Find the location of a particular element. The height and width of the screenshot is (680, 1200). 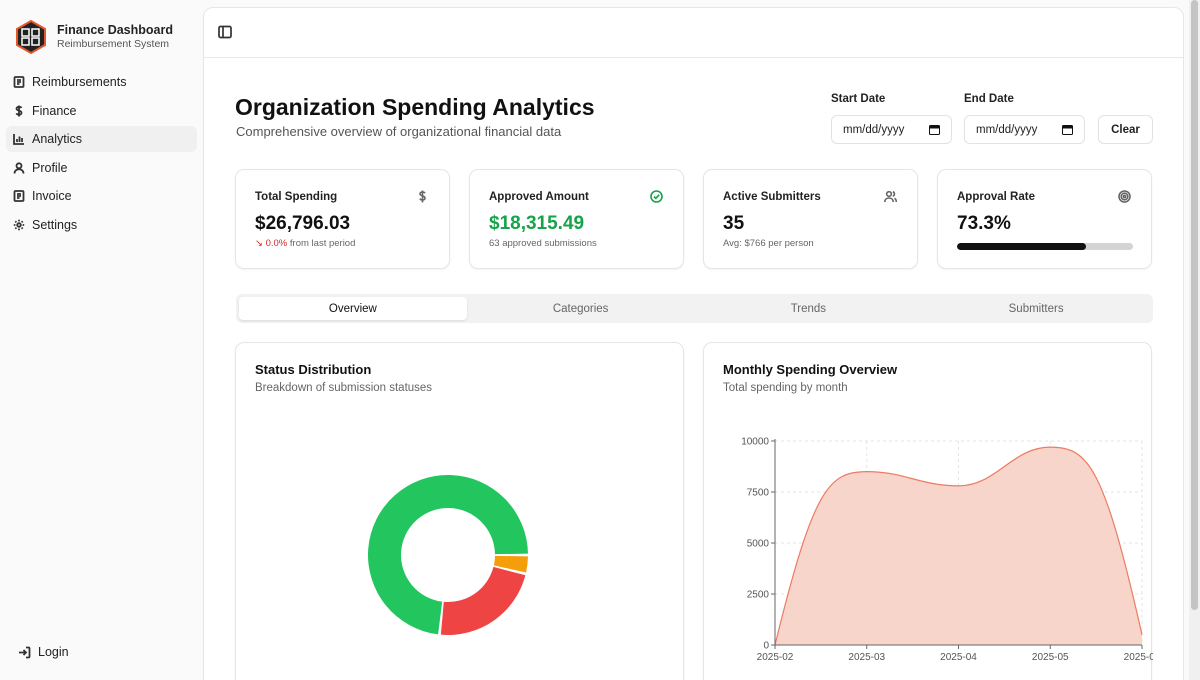

sidebar-item-analytics: Analytics is located at coordinates (101, 139).